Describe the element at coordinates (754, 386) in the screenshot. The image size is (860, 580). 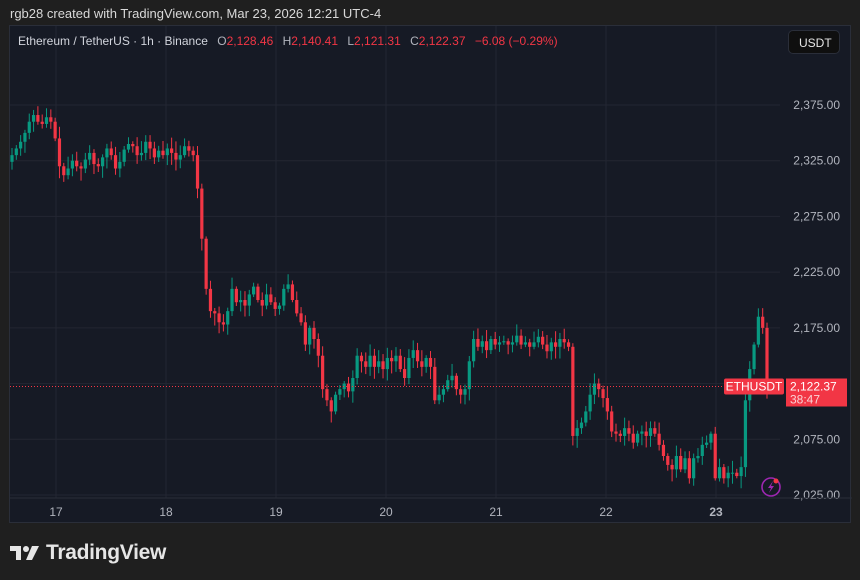
I see `ticker-tag` at that location.